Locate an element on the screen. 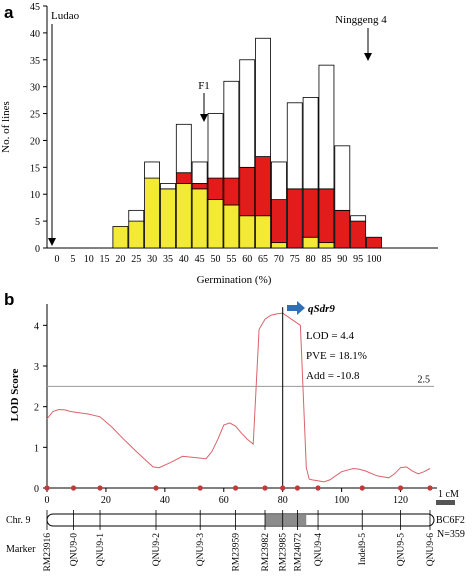 The height and width of the screenshot is (584, 474). histogram-y-tick-label: 45 is located at coordinates (35, 7).